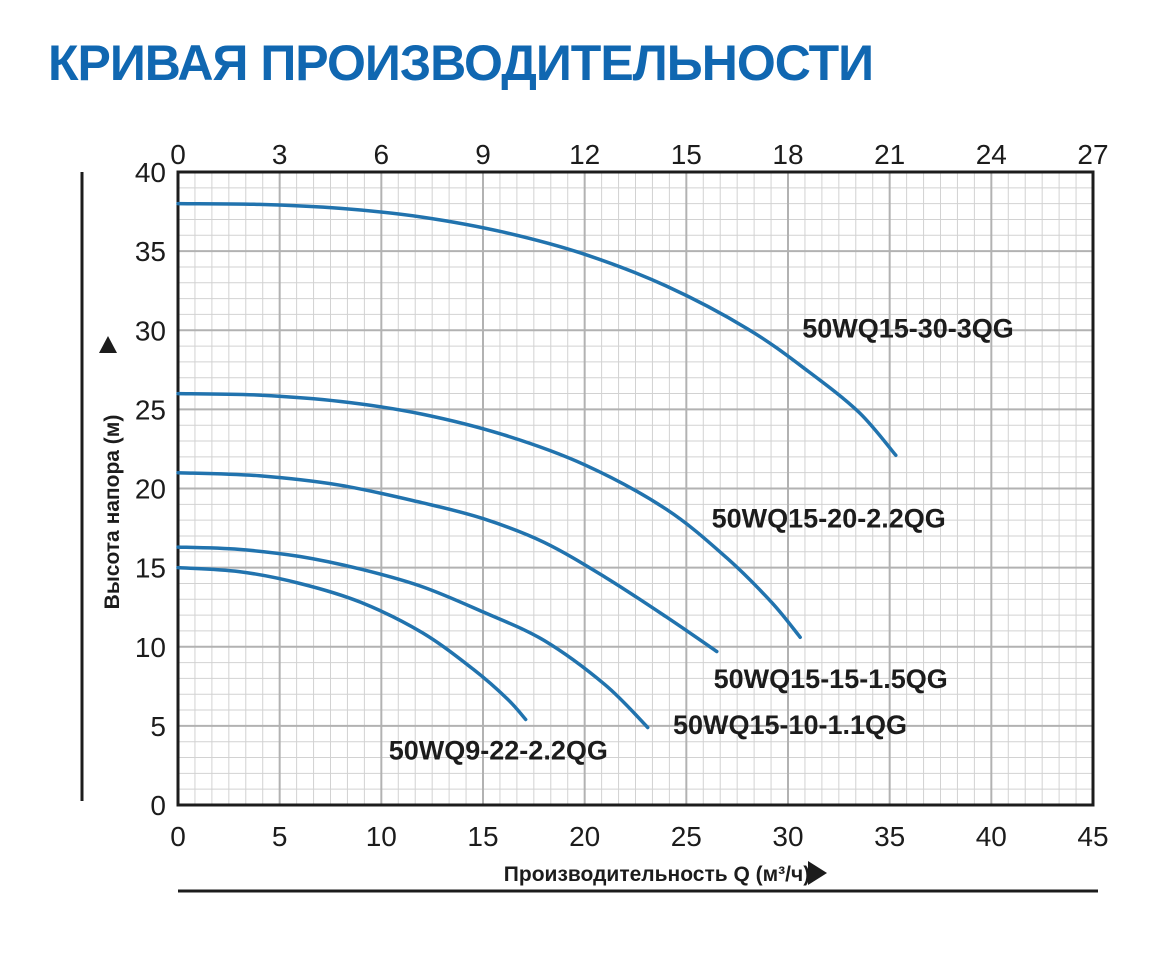 This screenshot has width=1176, height=958. Describe the element at coordinates (150, 330) in the screenshot. I see `y-axis-tick-label: 30` at that location.